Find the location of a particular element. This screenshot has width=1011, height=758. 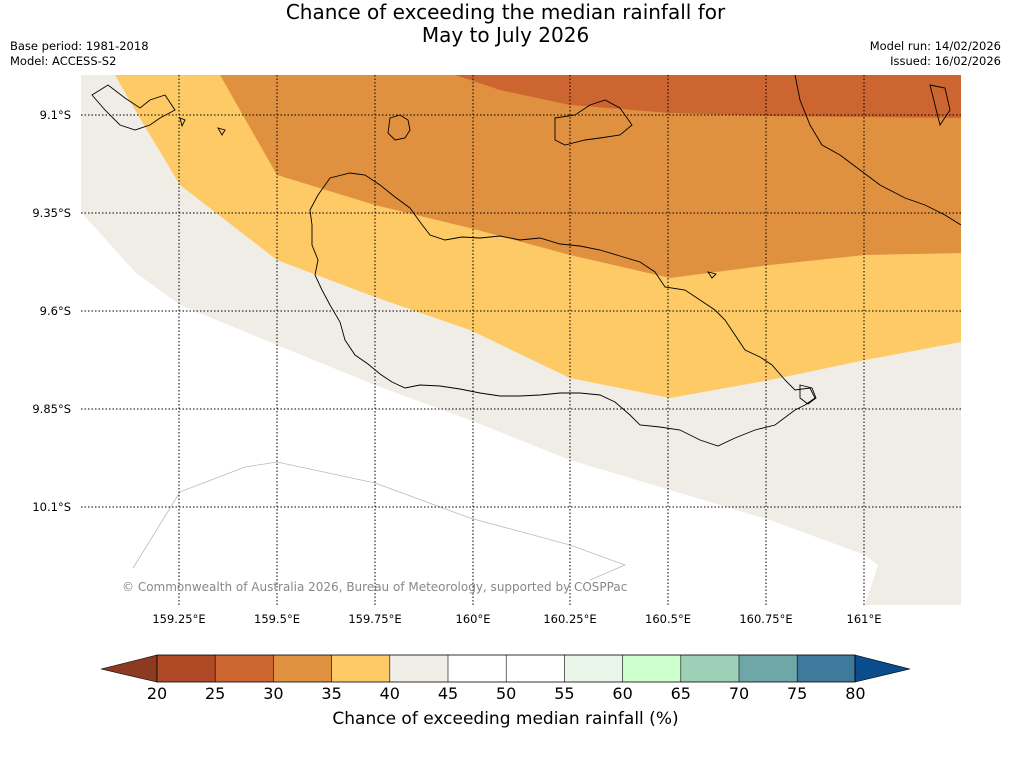

colorbar-tick: 65 is located at coordinates (680, 693).